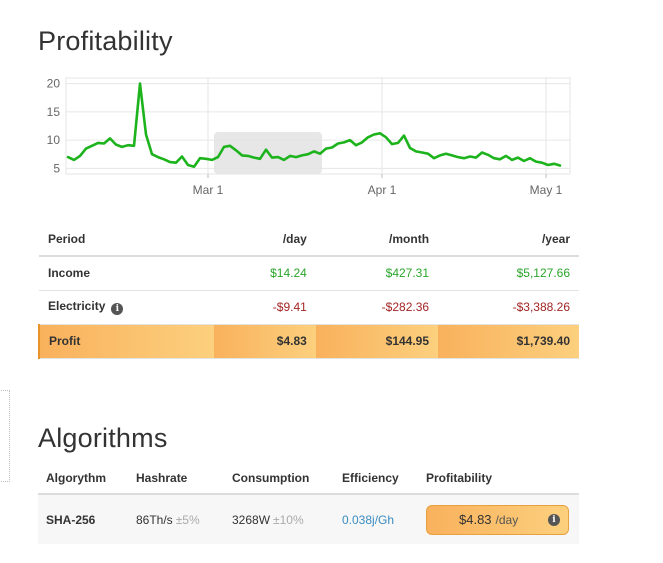  What do you see at coordinates (187, 519) in the screenshot?
I see `hashrate-tolerance: ±5%` at bounding box center [187, 519].